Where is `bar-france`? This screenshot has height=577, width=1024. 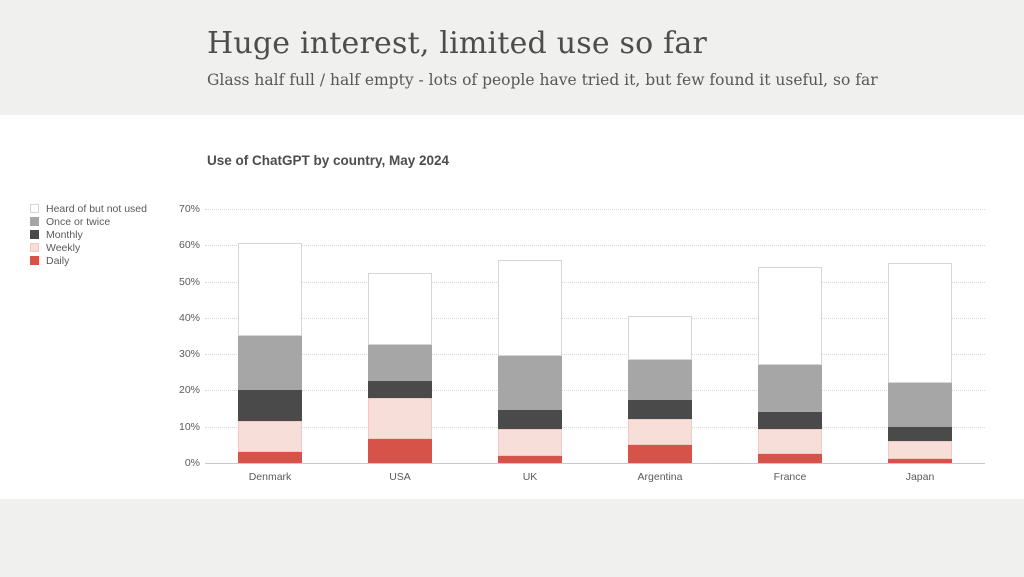 bar-france is located at coordinates (790, 336).